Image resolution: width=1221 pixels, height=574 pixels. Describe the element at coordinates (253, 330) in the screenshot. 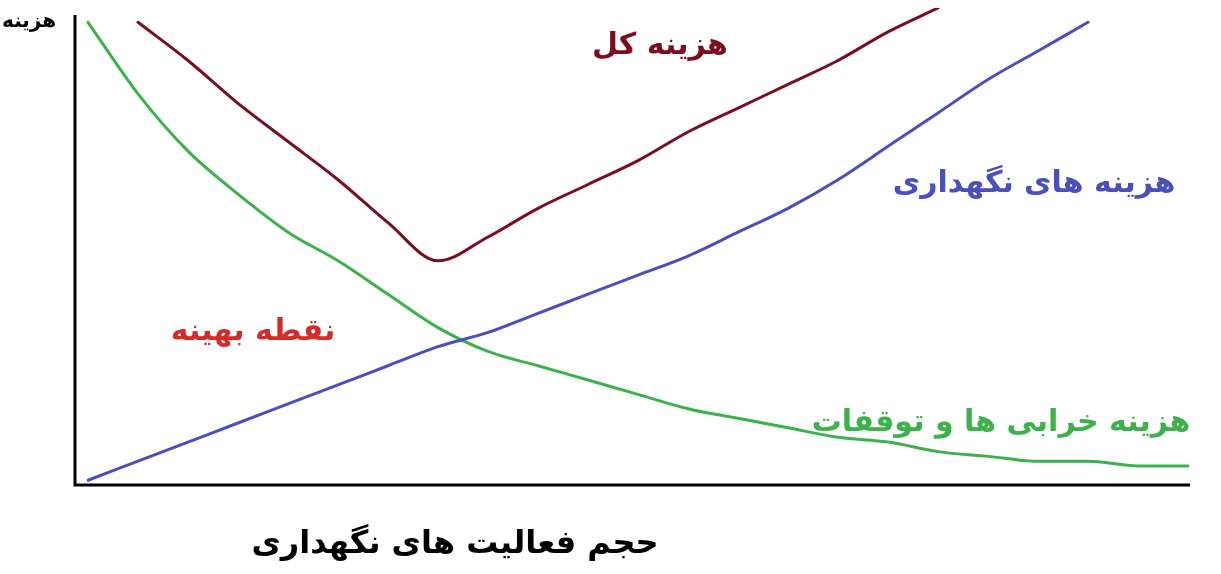

I see `annotation: نقطه بهینه` at that location.